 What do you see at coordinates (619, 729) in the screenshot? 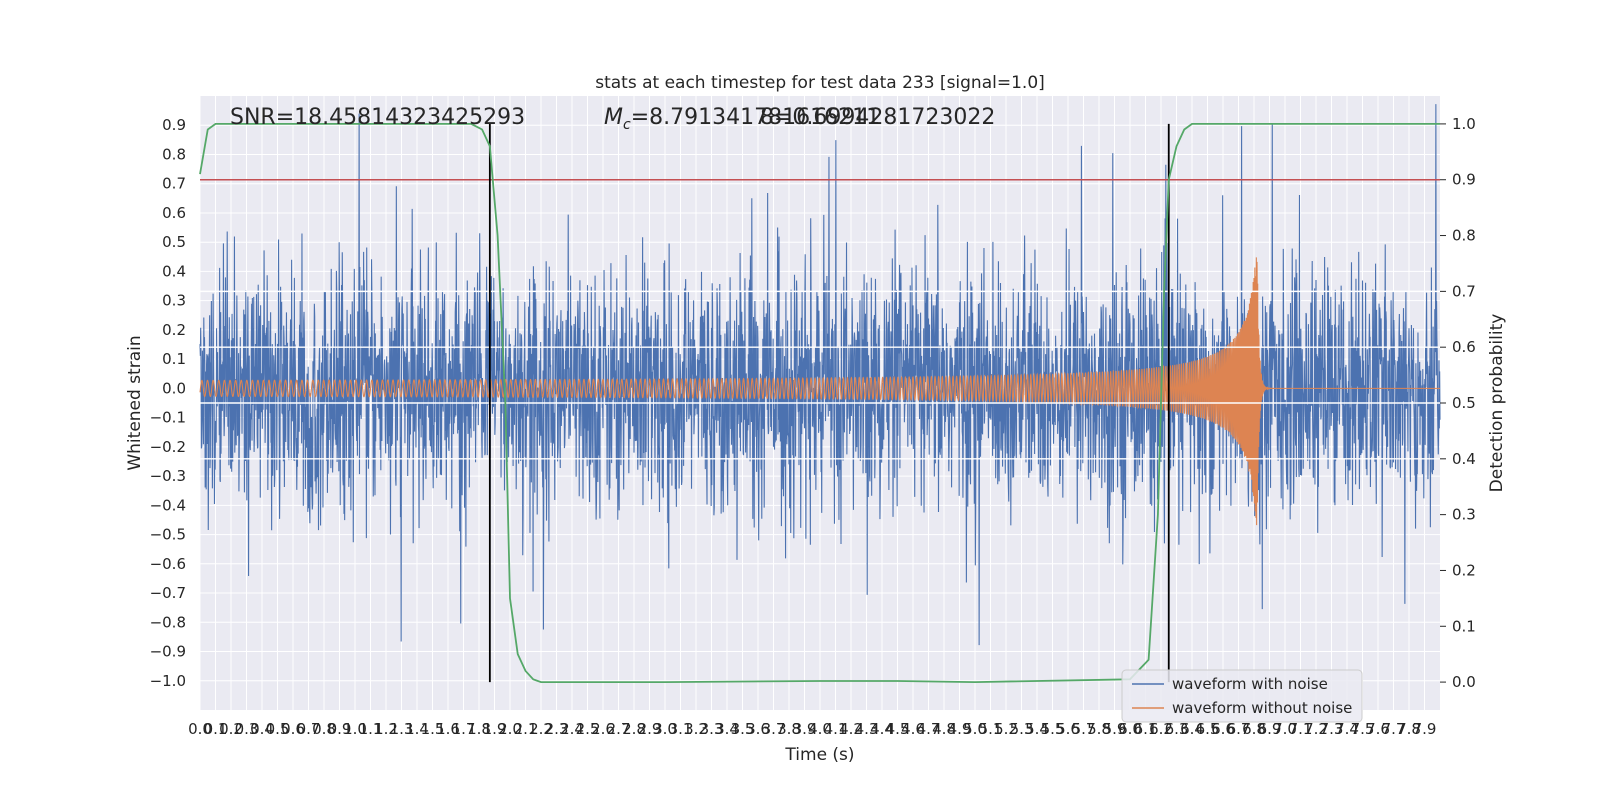
I see `x-tick-label: 2.7` at bounding box center [619, 729].